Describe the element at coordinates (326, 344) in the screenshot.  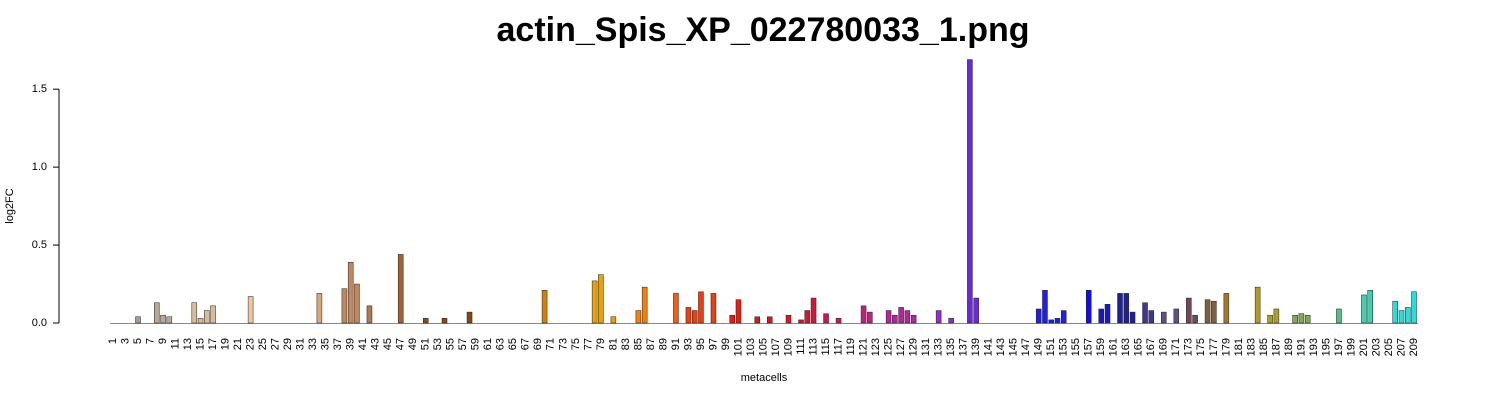
I see `x-tick-label: 35` at that location.